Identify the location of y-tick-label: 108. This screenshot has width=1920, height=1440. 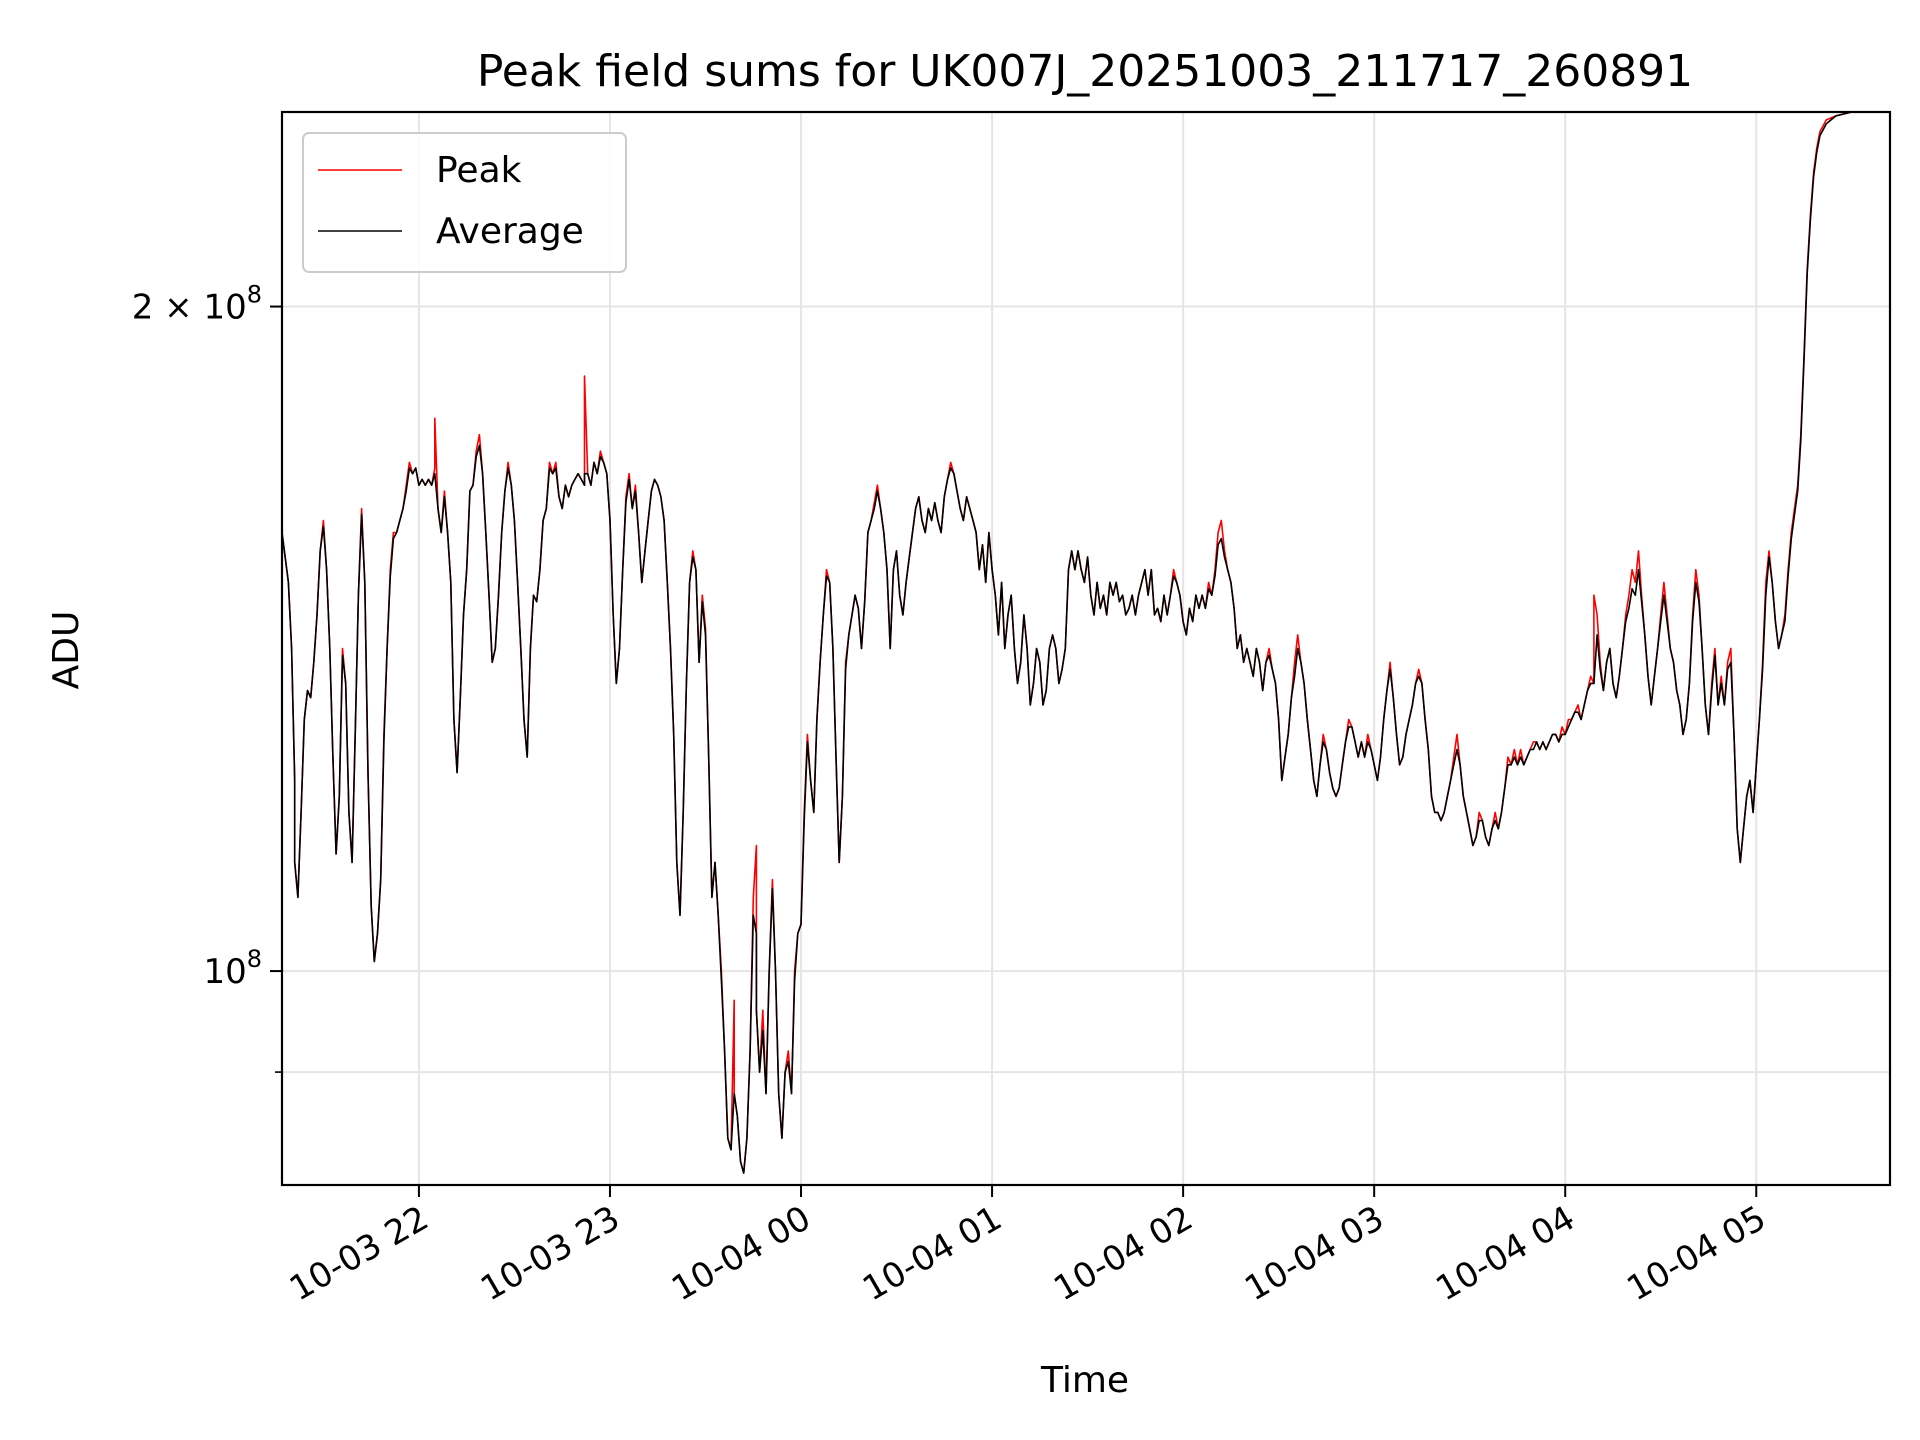
(232, 968).